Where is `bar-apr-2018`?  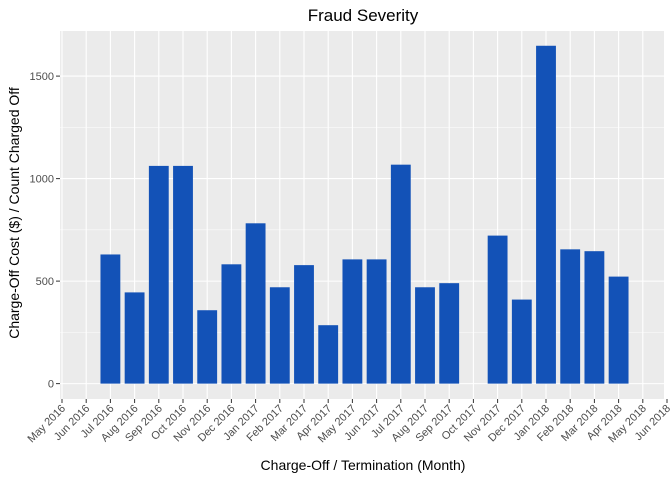 bar-apr-2018 is located at coordinates (618, 330).